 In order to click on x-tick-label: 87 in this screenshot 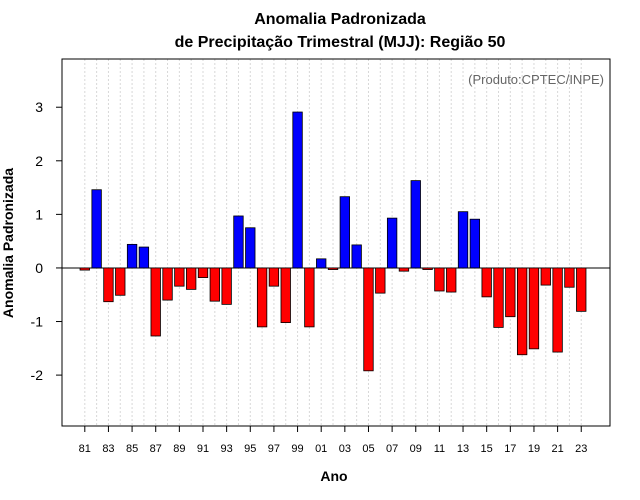, I will do `click(156, 449)`.